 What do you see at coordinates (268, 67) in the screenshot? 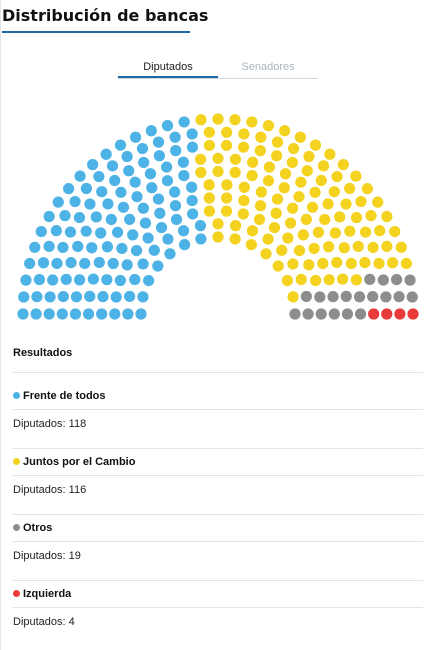
I see `tab-senadores: Senadores` at bounding box center [268, 67].